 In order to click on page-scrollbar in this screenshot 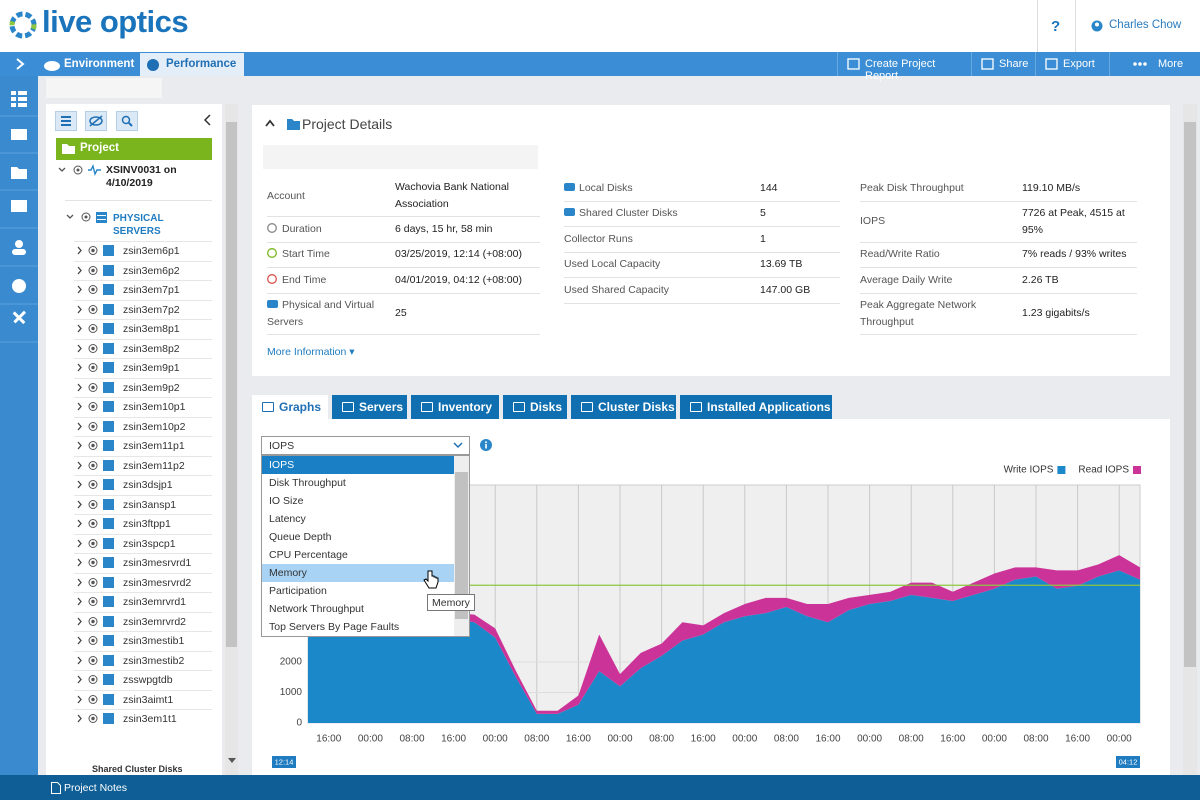, I will do `click(1190, 439)`.